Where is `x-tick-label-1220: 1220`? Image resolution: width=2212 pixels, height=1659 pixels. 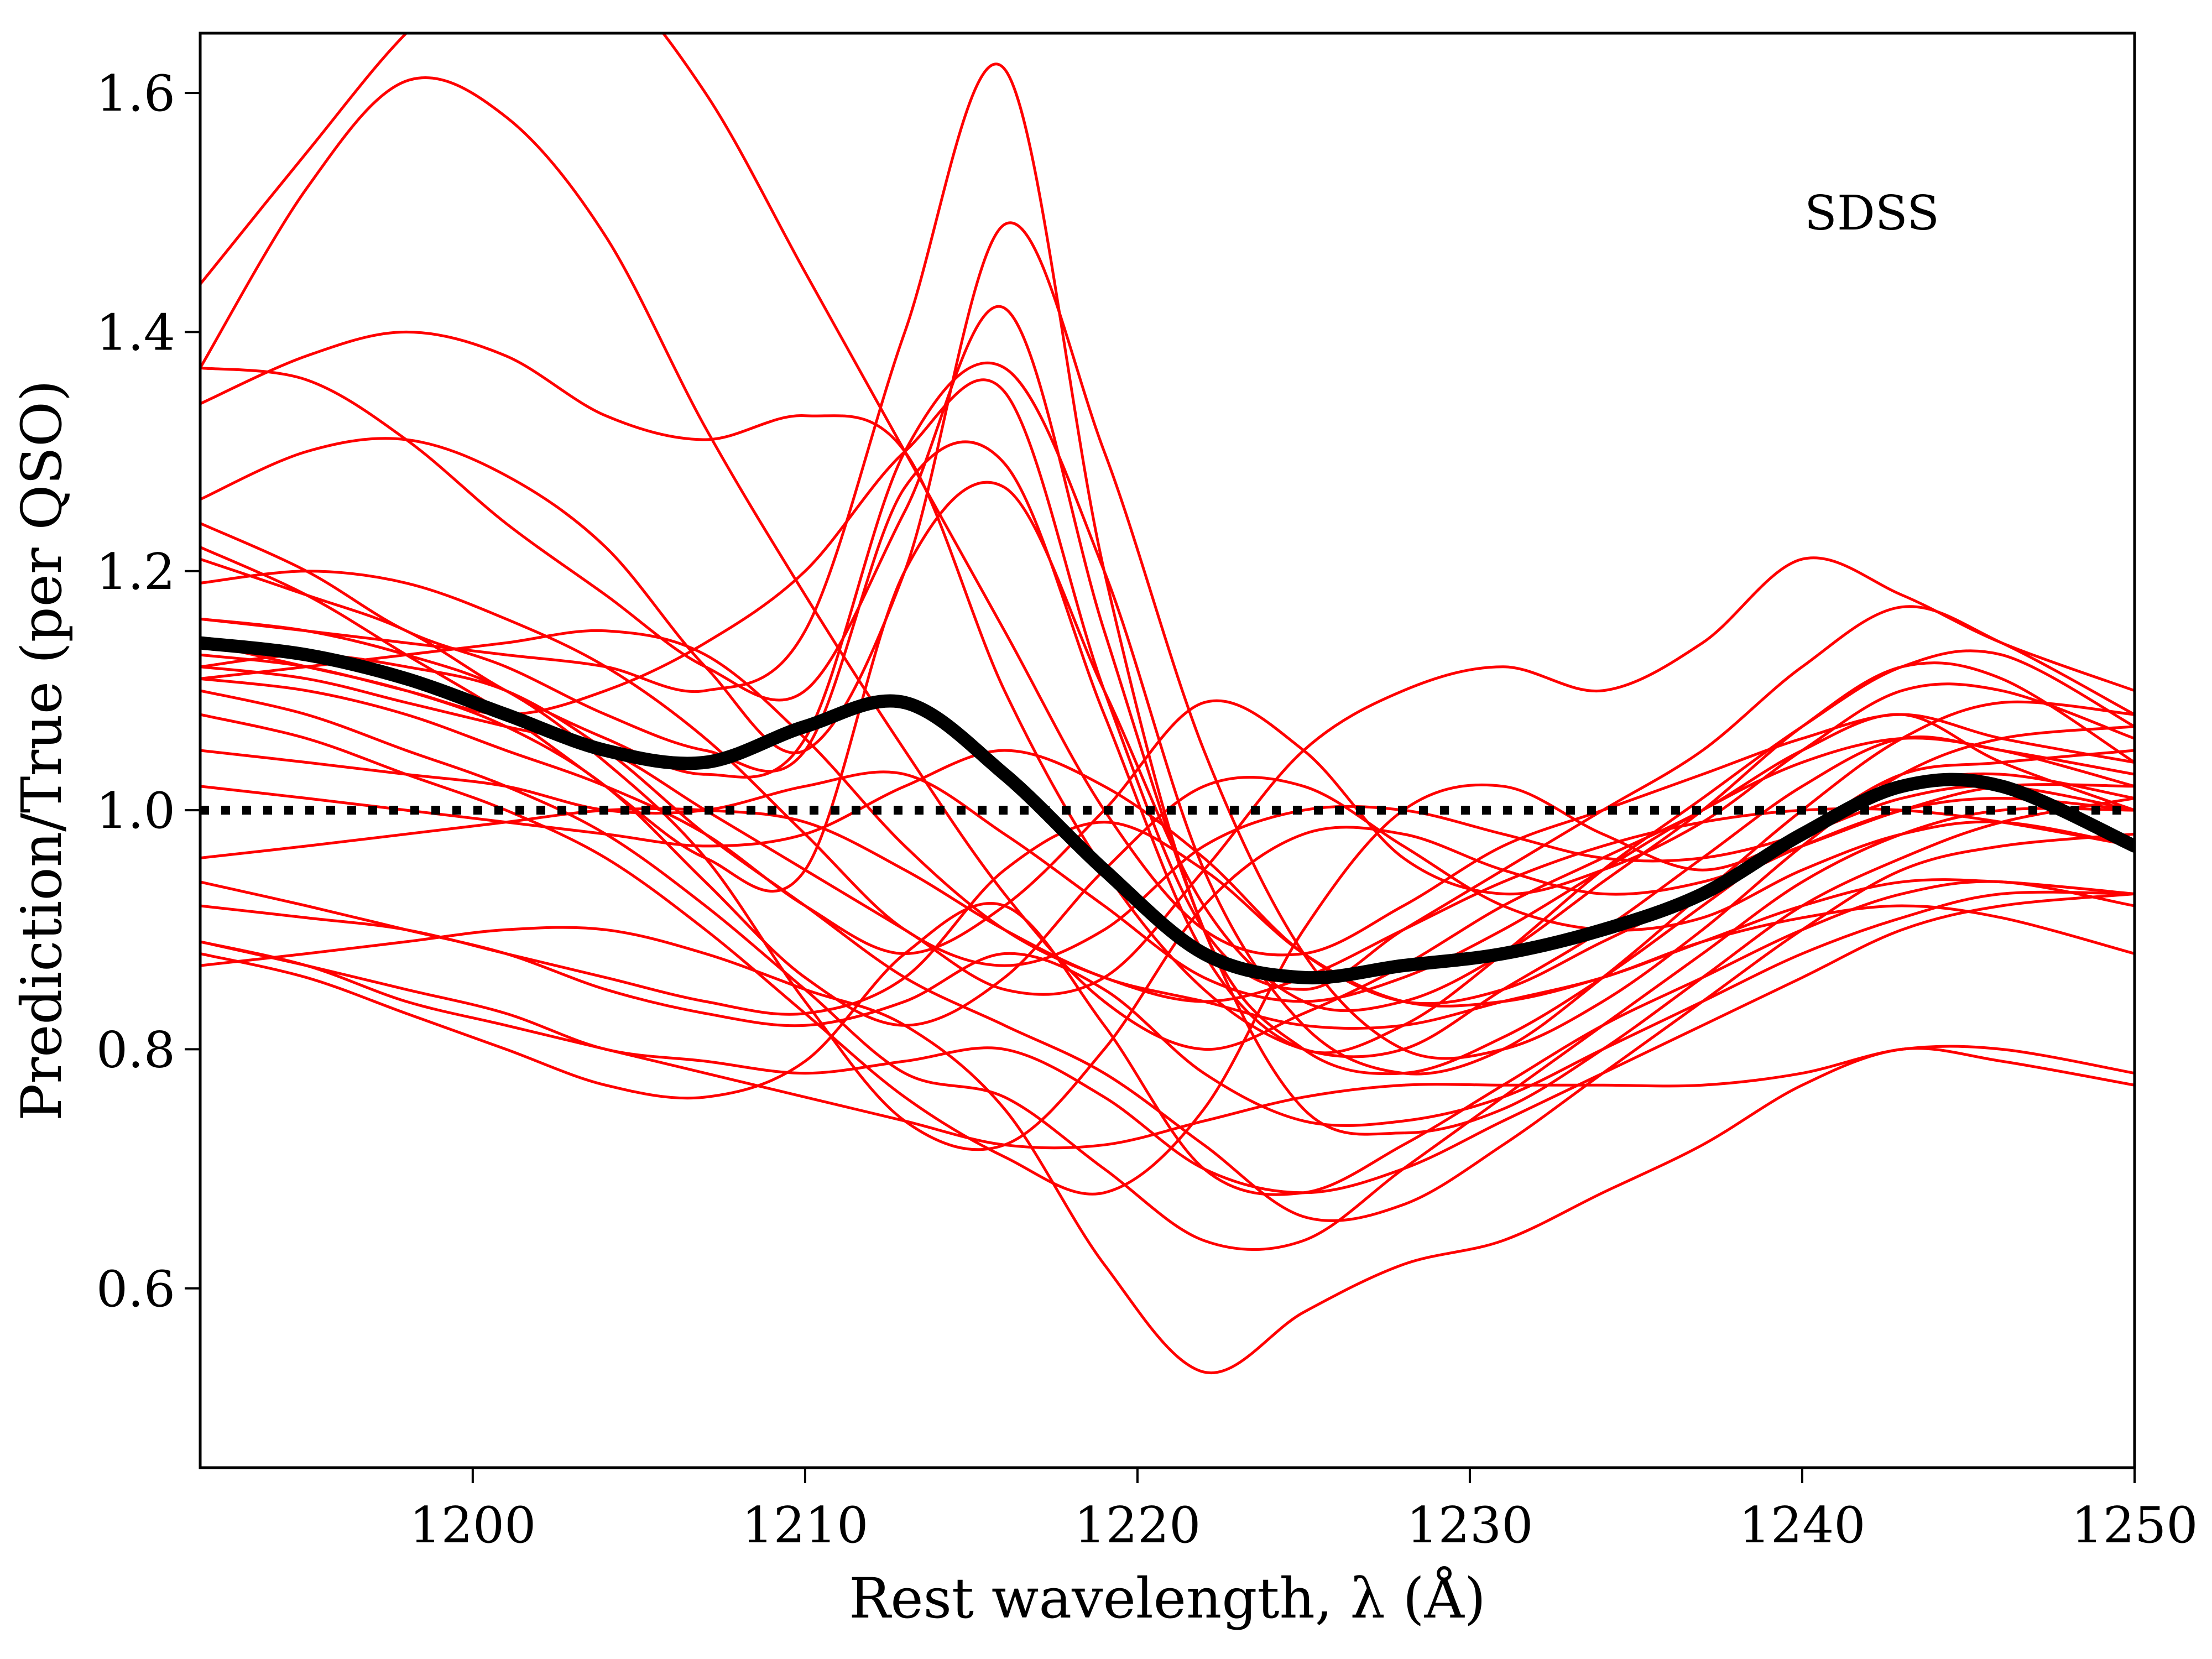 x-tick-label-1220: 1220 is located at coordinates (1138, 1525).